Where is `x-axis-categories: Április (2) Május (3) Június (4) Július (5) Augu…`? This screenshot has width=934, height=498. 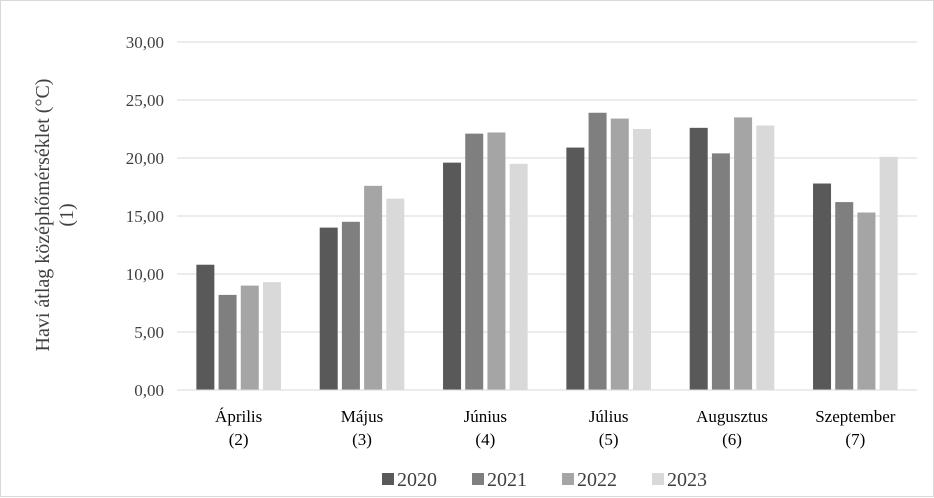 x-axis-categories: Április (2) Május (3) Június (4) Július (5) Augu… is located at coordinates (555, 428).